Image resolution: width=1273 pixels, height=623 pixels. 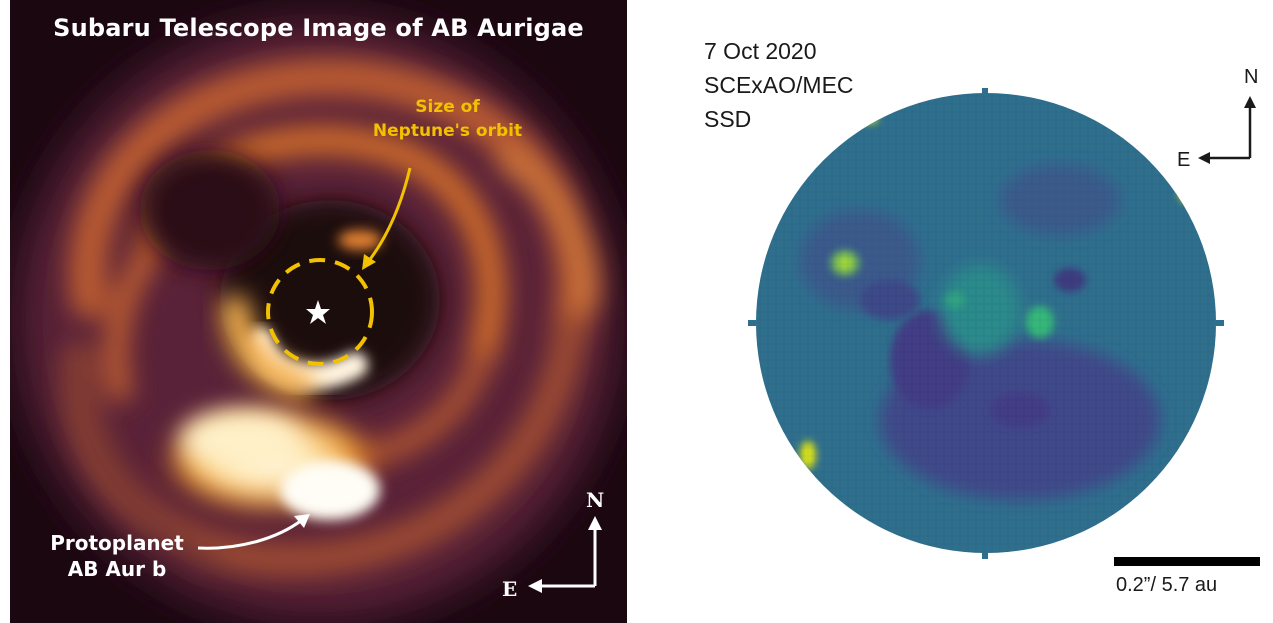 What do you see at coordinates (510, 589) in the screenshot?
I see `east-label-left: E` at bounding box center [510, 589].